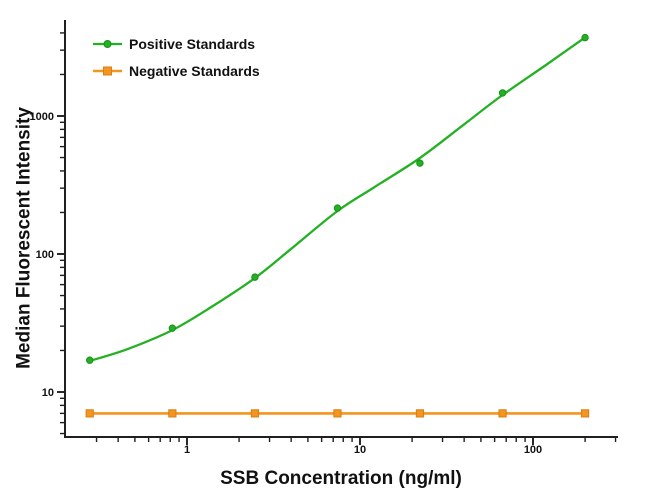  I want to click on positive-legend-label: Positive Standards, so click(192, 44).